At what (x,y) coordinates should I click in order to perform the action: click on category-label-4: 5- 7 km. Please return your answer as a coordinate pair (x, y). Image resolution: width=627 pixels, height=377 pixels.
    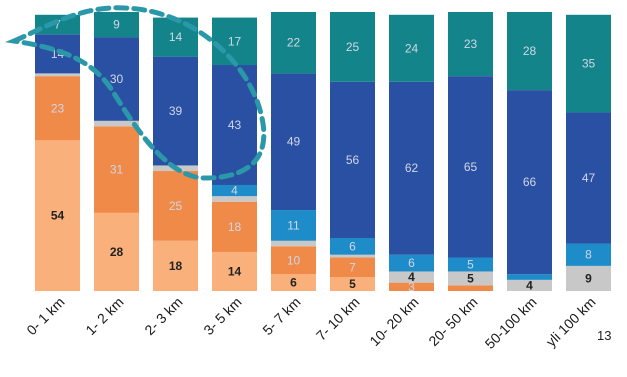
    Looking at the image, I should click on (281, 316).